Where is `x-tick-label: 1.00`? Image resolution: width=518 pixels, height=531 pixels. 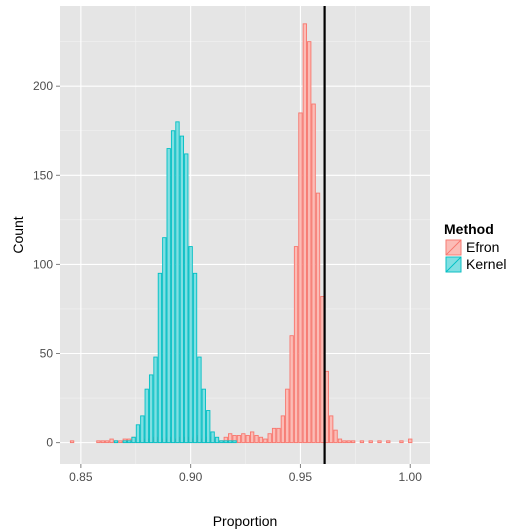
x-tick-label: 1.00 is located at coordinates (411, 477).